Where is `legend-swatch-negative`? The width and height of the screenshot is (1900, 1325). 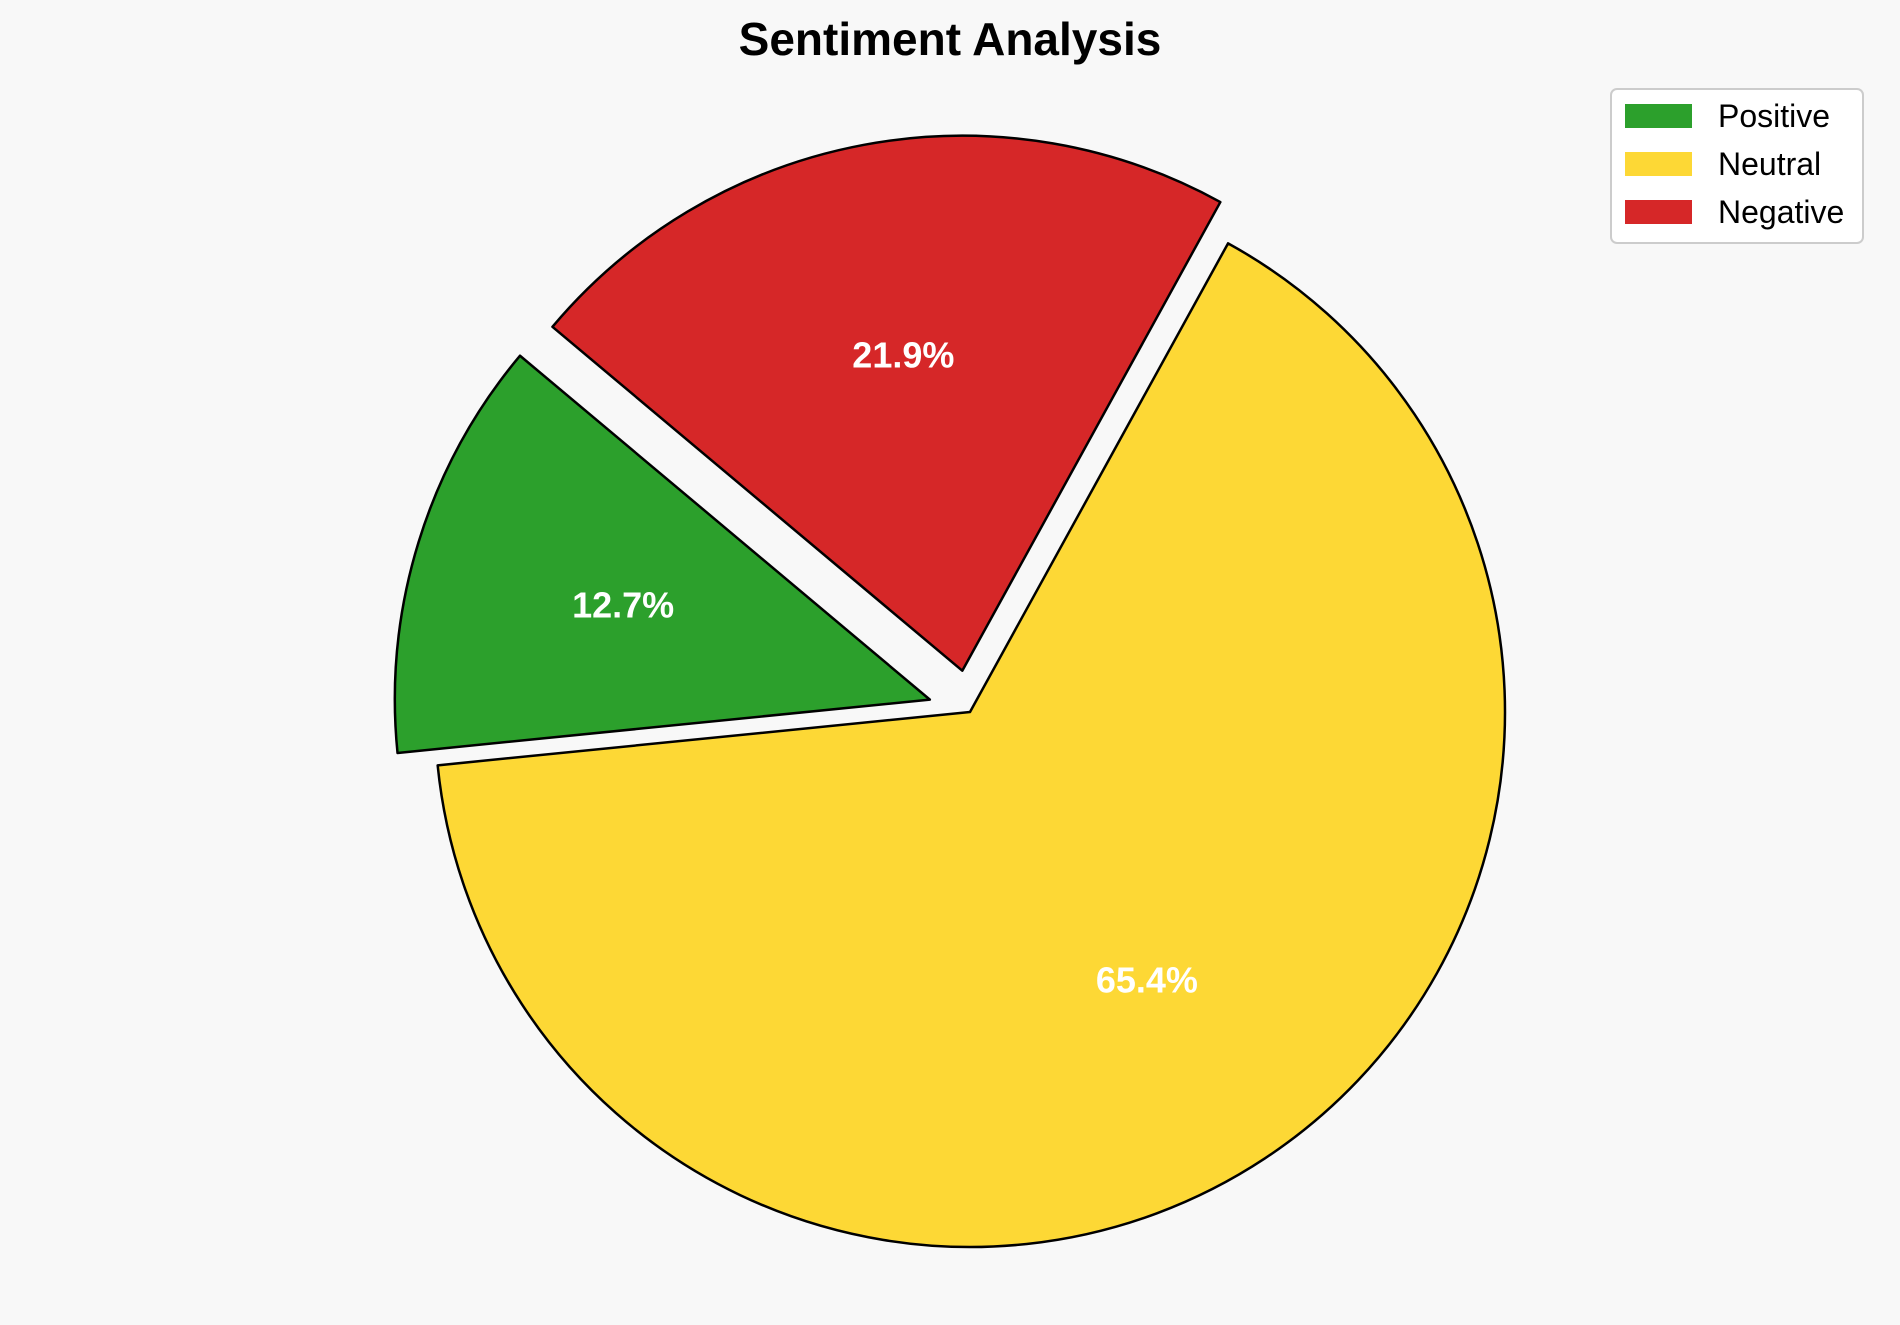
legend-swatch-negative is located at coordinates (1658, 212).